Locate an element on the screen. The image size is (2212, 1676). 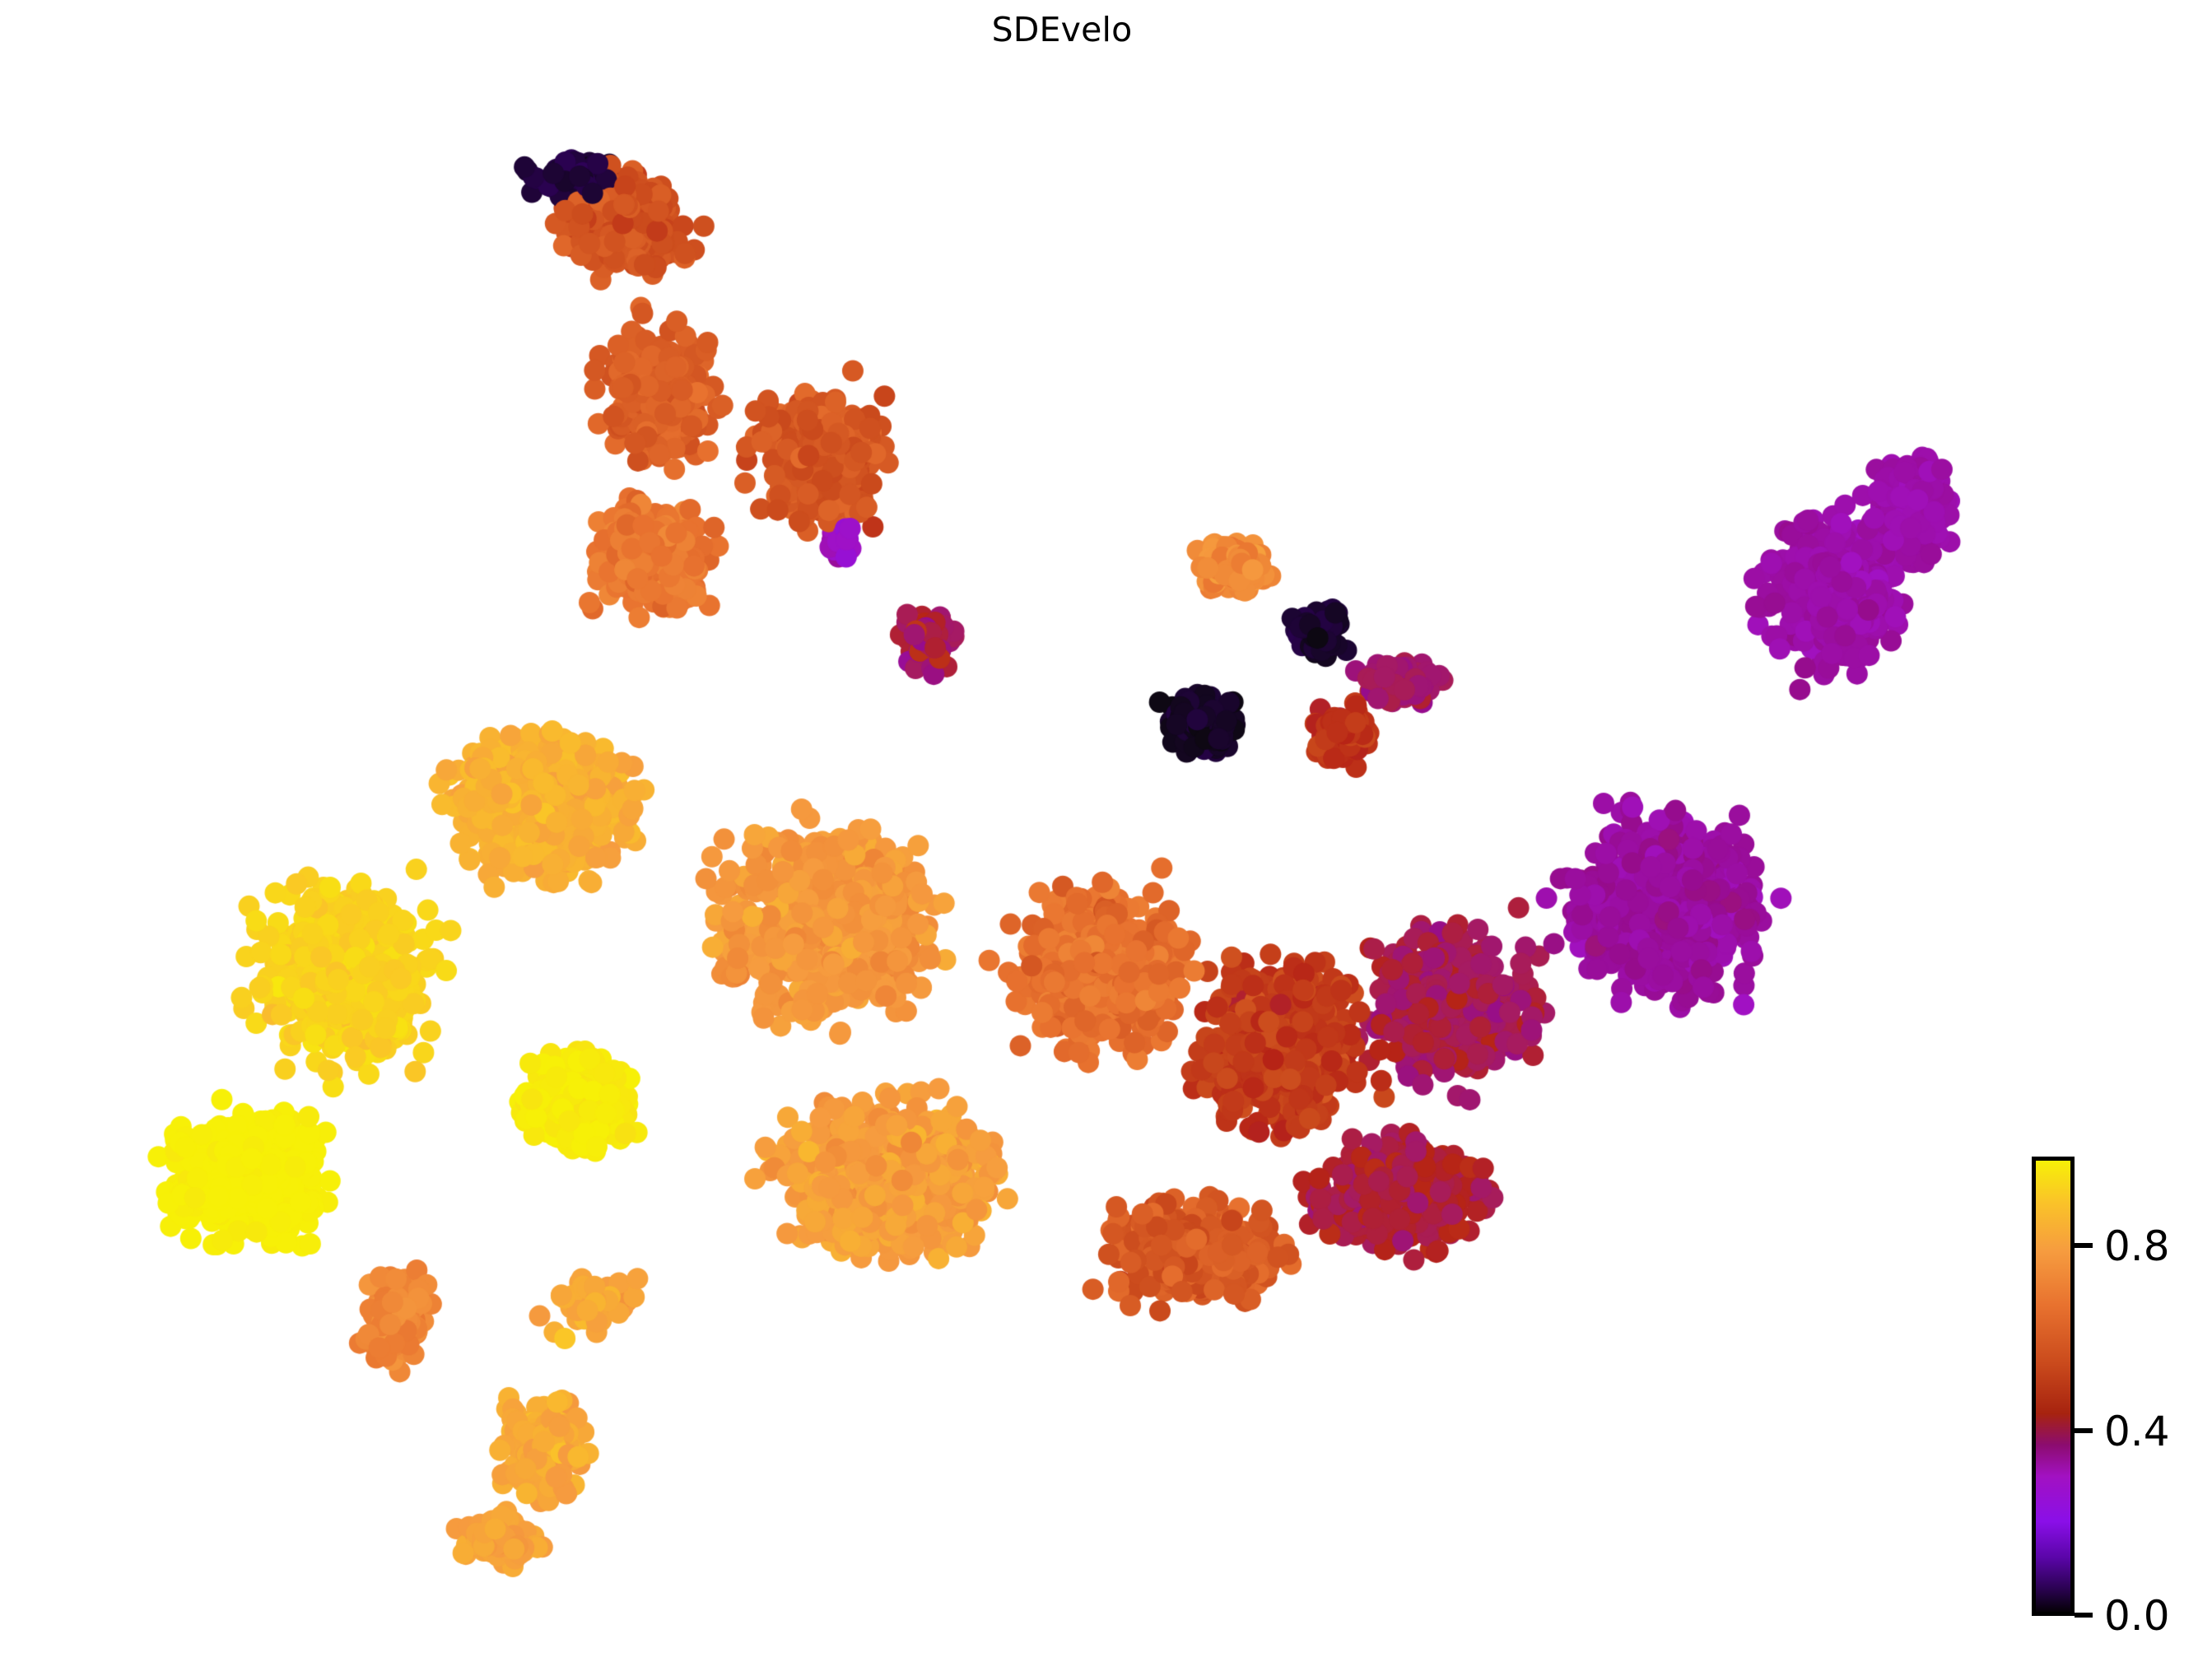
latent-time-colorbar is located at coordinates (2053, 1386).